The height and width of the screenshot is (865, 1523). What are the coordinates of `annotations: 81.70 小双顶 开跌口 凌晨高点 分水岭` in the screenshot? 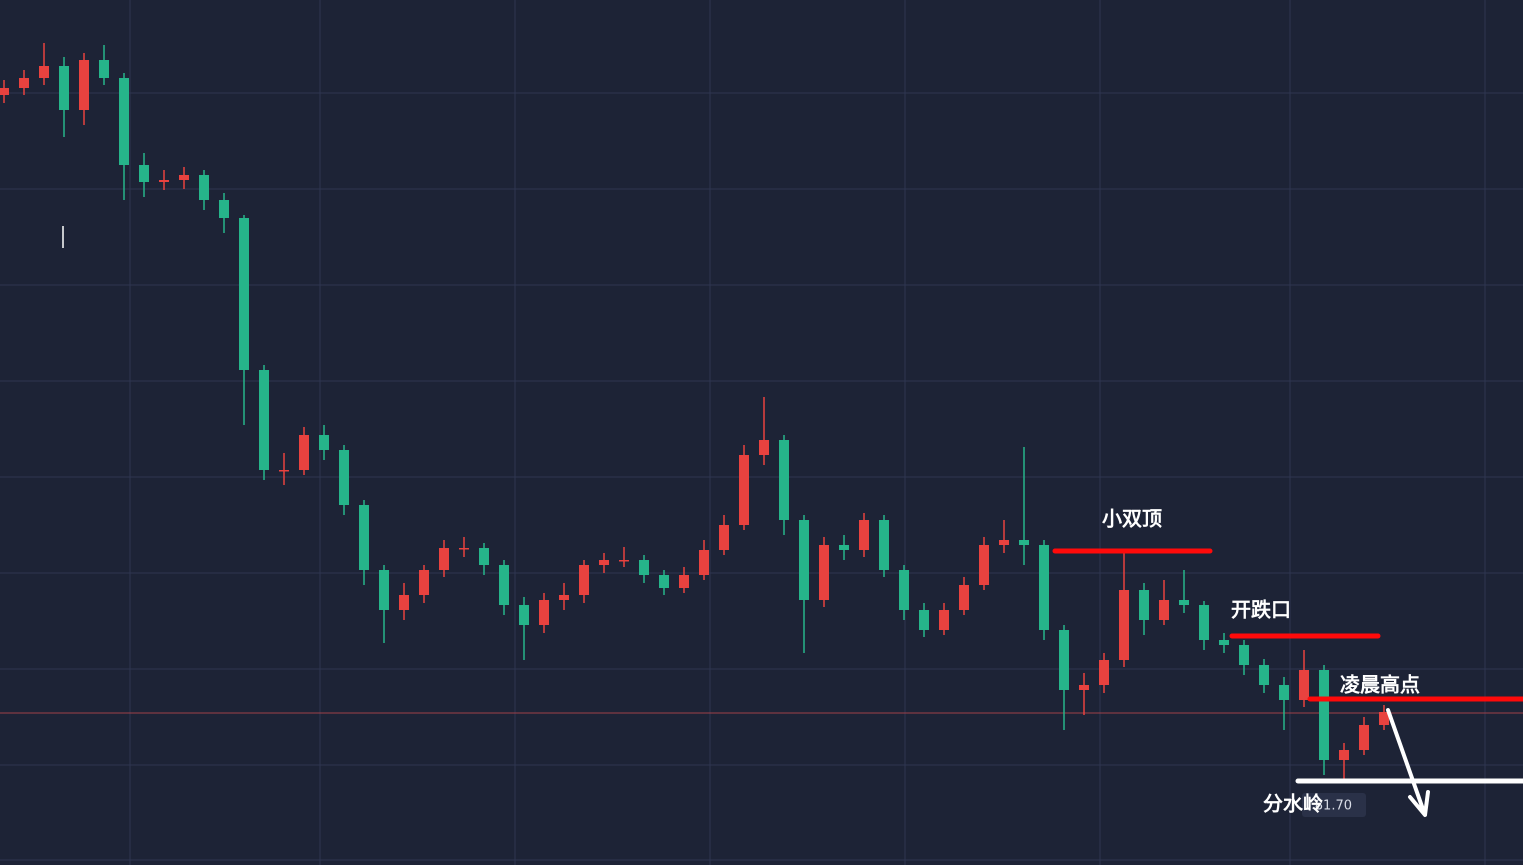 It's located at (1287, 662).